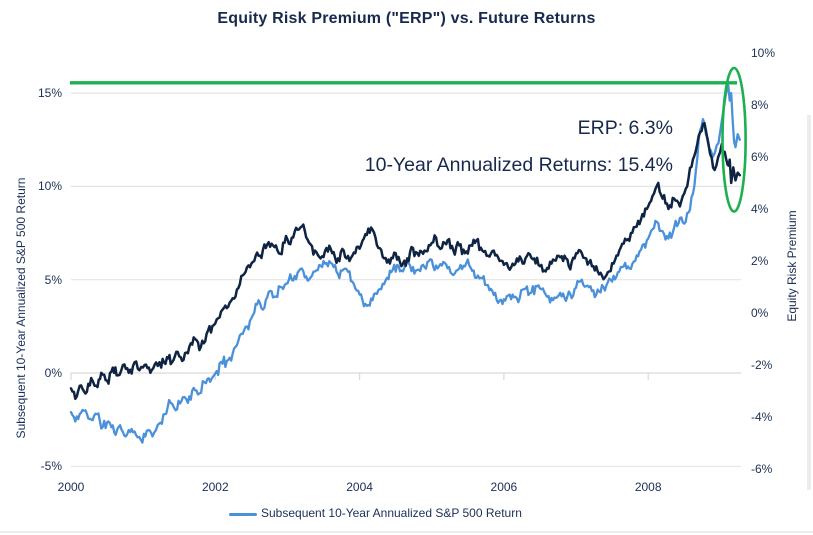 The width and height of the screenshot is (813, 535). I want to click on right-axis-tick-label: 4%, so click(760, 209).